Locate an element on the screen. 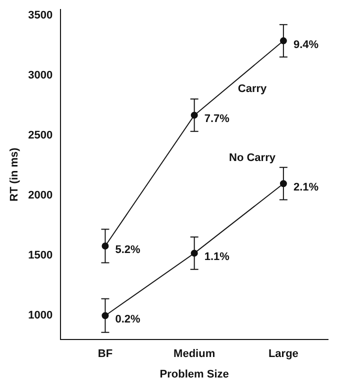 The width and height of the screenshot is (340, 387). y-axis-title: RT (in ms) is located at coordinates (14, 174).